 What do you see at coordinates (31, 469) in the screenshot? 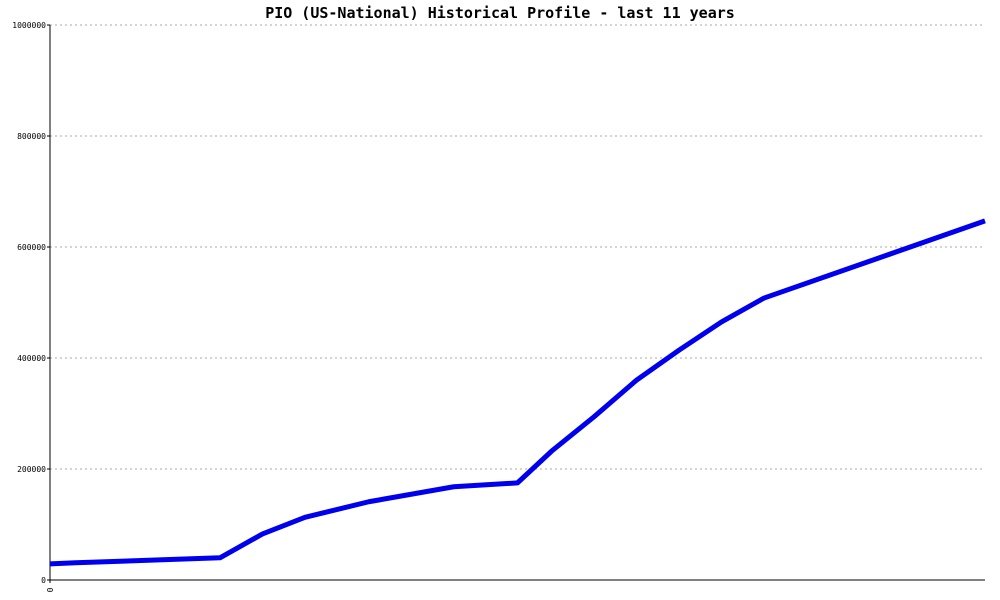
I see `y-tick-label: 200000` at bounding box center [31, 469].